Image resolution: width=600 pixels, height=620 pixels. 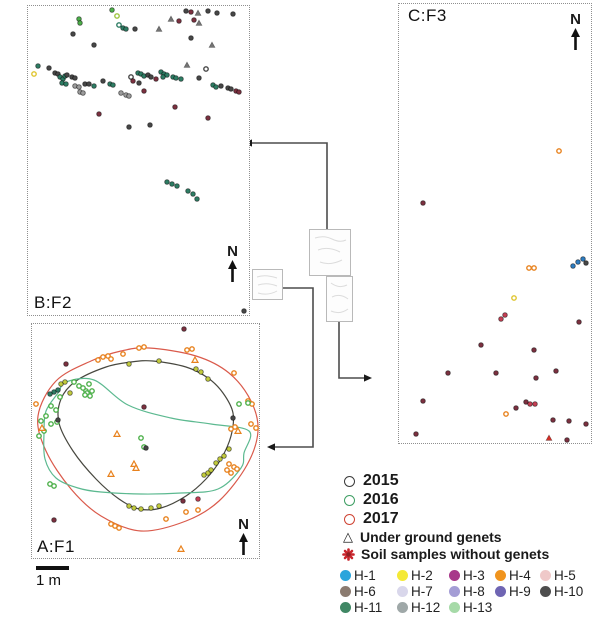 What do you see at coordinates (423, 607) in the screenshot?
I see `legend-h-item: H-12` at bounding box center [423, 607].